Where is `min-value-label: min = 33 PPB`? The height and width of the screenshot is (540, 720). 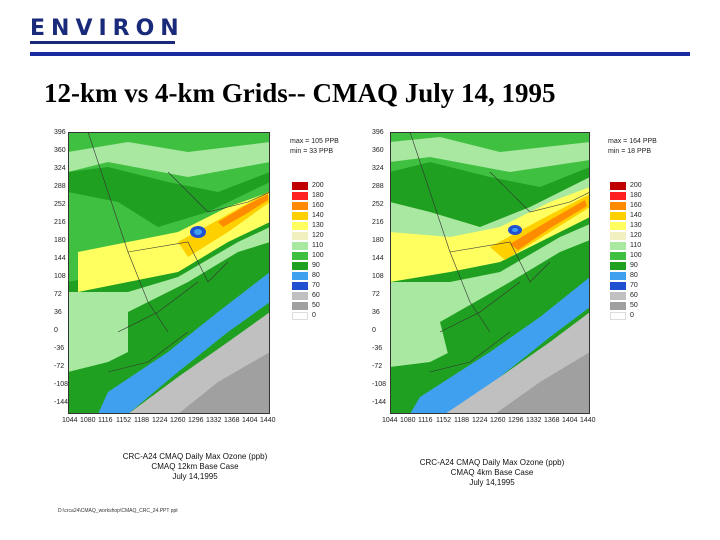
min-value-label: min = 33 PPB is located at coordinates (311, 151).